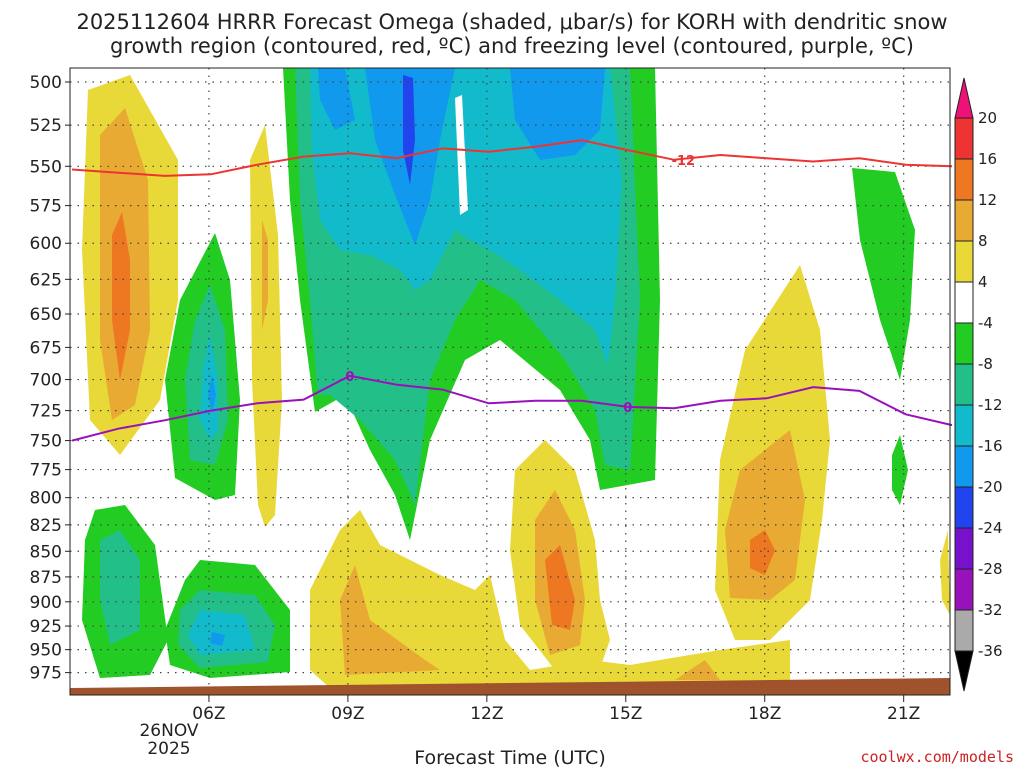  Describe the element at coordinates (684, 161) in the screenshot. I see `dgz-contour-label: -12` at that location.